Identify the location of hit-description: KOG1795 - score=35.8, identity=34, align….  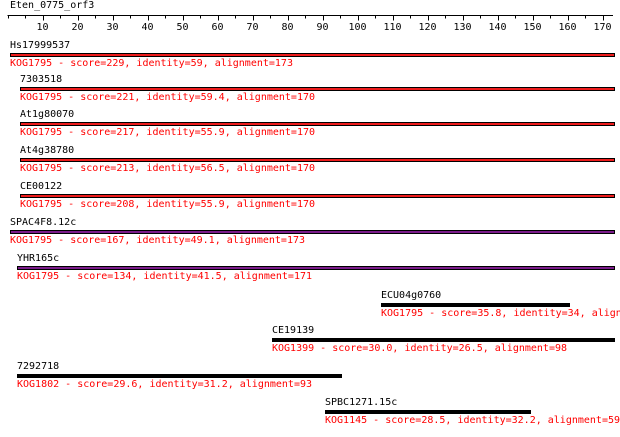
(500, 313).